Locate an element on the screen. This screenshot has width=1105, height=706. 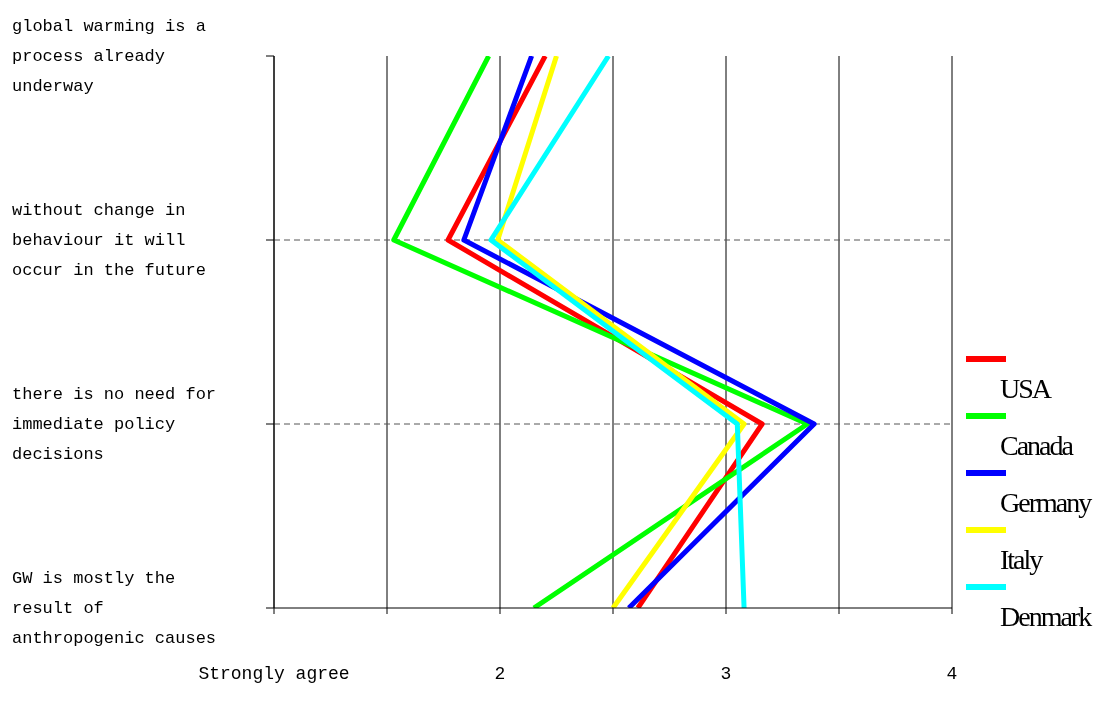
legend-label: Denmark is located at coordinates (1045, 617).